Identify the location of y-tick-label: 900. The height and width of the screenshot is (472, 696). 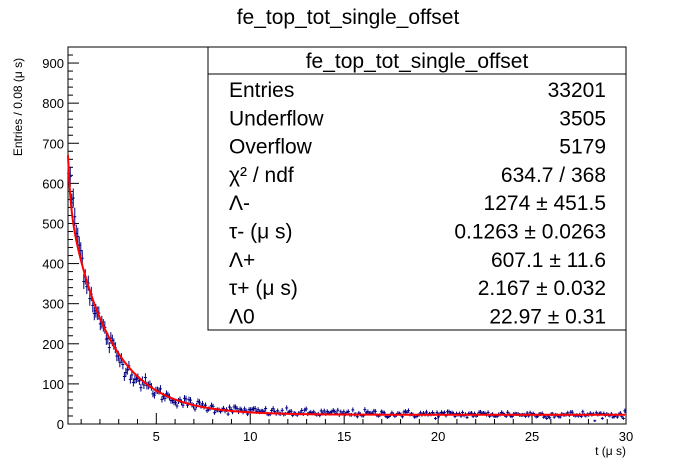
(53, 63).